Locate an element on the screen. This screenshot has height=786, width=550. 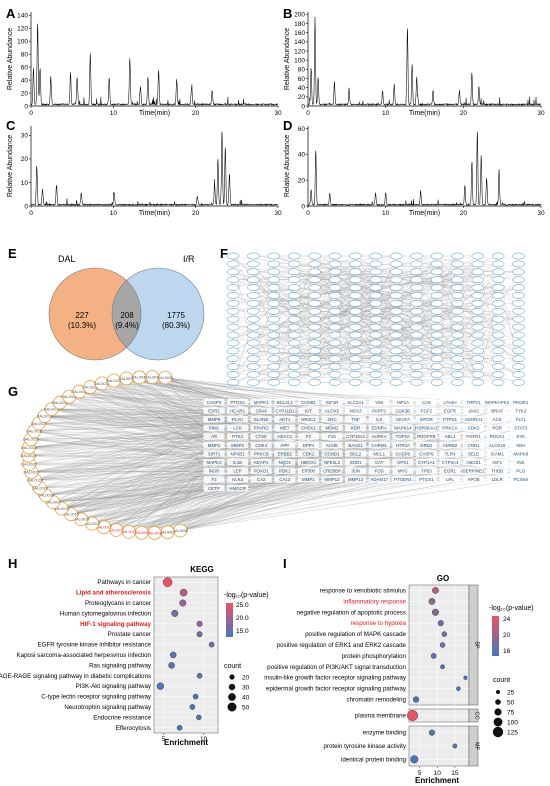
target-node-label: CCND1 is located at coordinates (332, 453).